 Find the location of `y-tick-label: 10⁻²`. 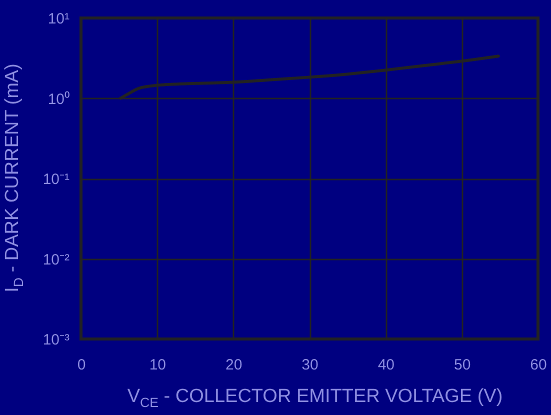

y-tick-label: 10⁻² is located at coordinates (56, 259).